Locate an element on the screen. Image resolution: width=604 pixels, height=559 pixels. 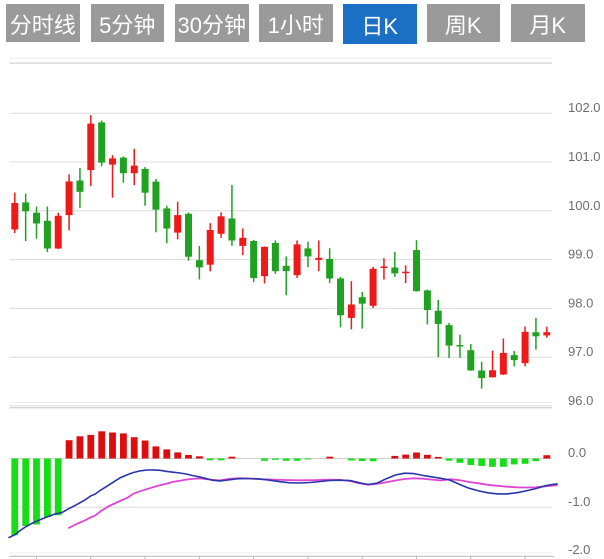
svg-text: 100.0 is located at coordinates (584, 205).